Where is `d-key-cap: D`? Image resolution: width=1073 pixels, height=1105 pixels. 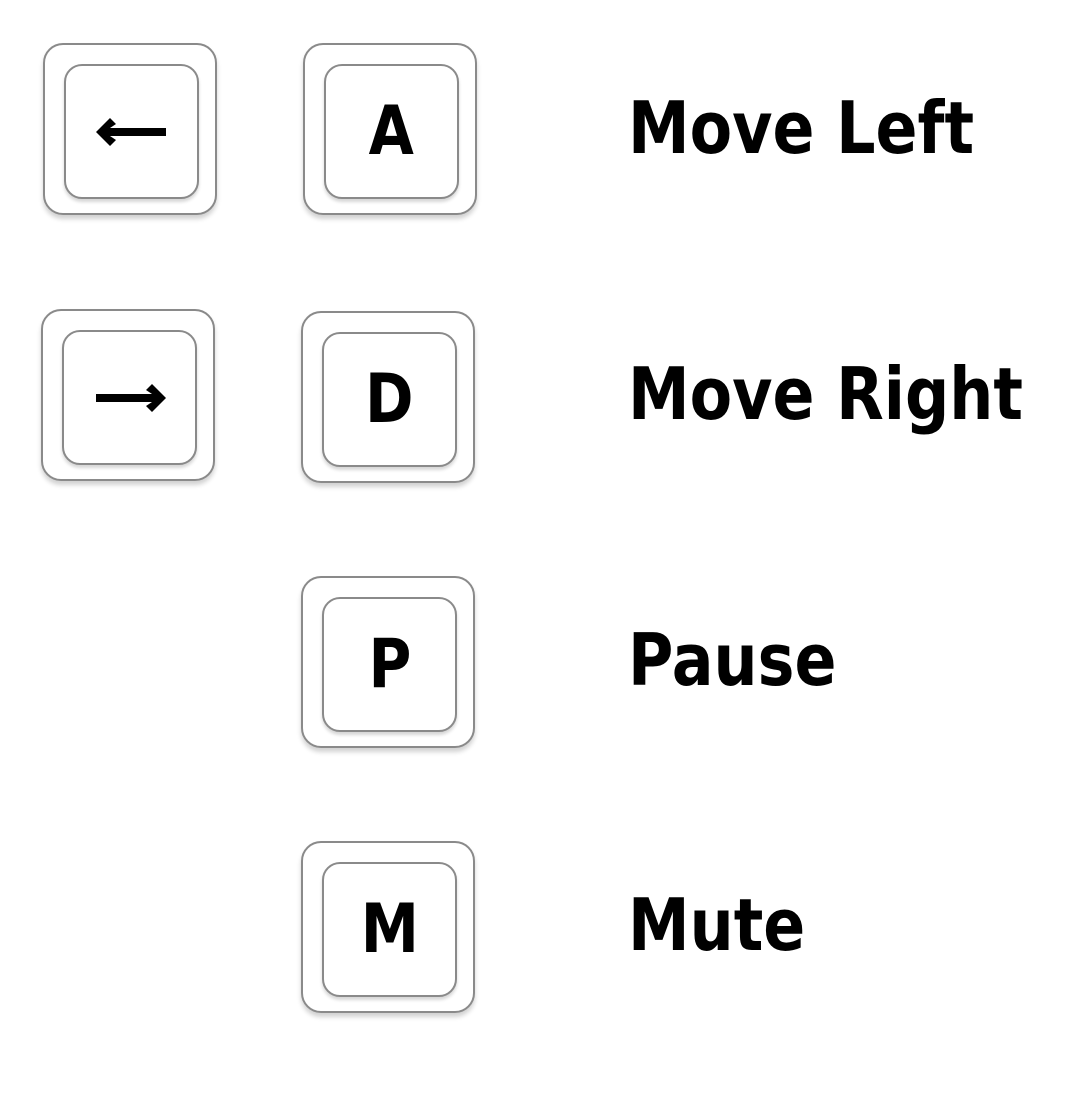
d-key-cap: D is located at coordinates (389, 399).